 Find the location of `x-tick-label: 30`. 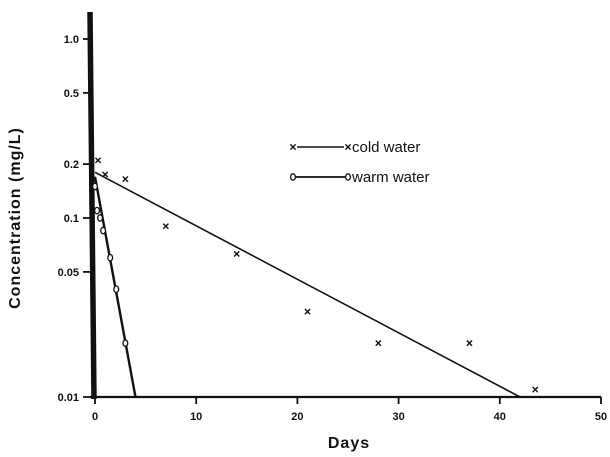

x-tick-label: 30 is located at coordinates (398, 417).